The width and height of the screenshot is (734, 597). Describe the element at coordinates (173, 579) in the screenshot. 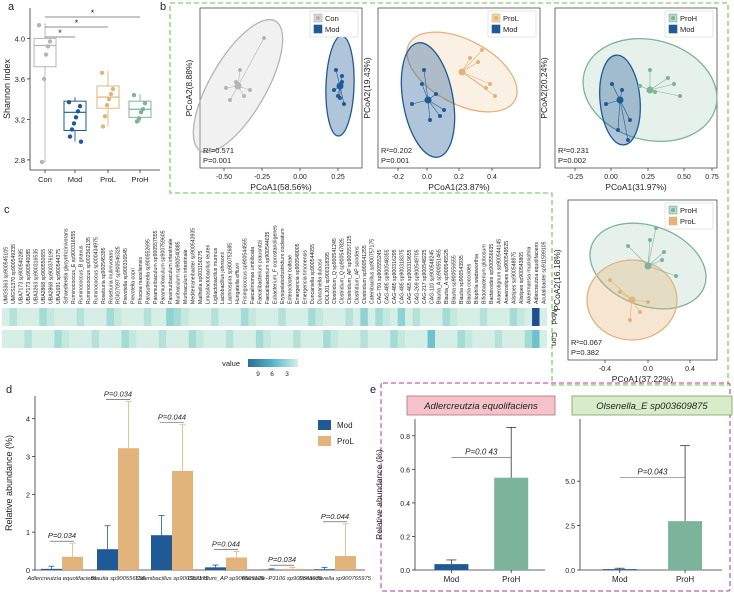

I see `d-x-tick-label: Catenibacillus sp900557175` at that location.